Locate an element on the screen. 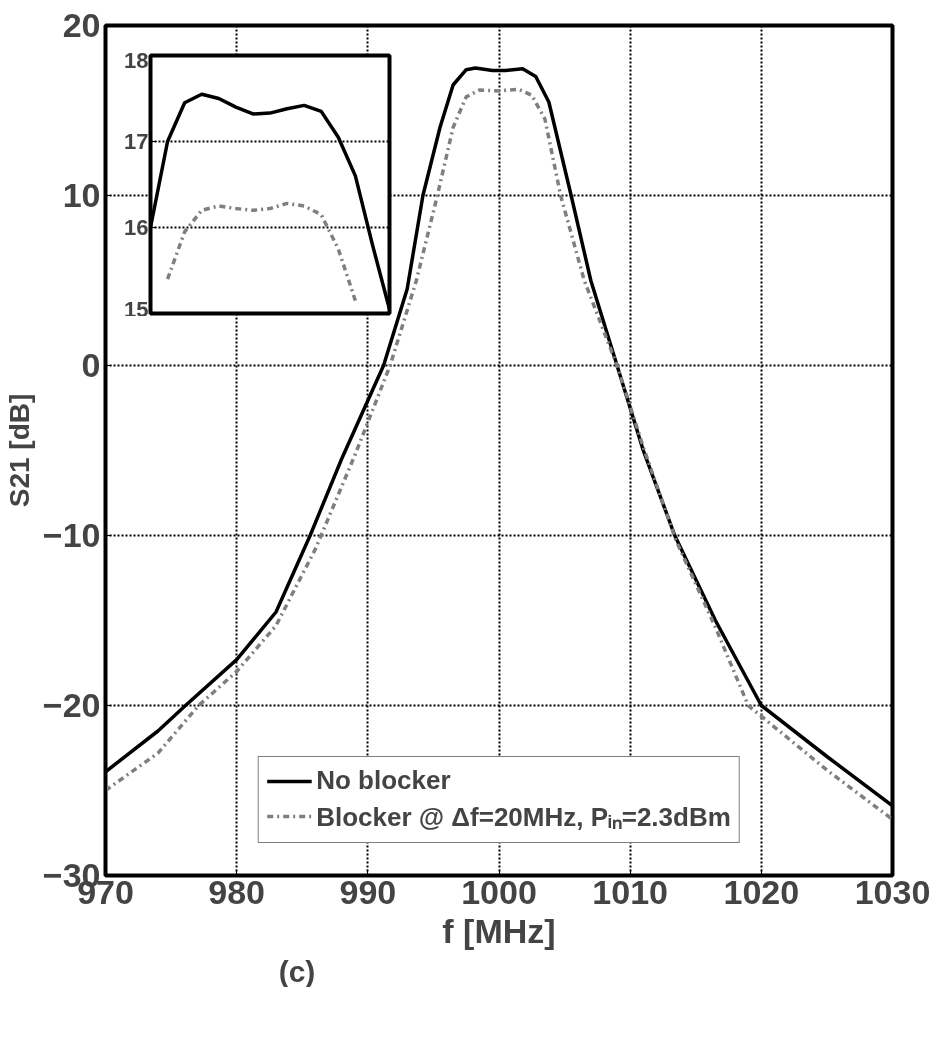 This screenshot has width=943, height=1054. y-tick-label: 10 is located at coordinates (81, 195).